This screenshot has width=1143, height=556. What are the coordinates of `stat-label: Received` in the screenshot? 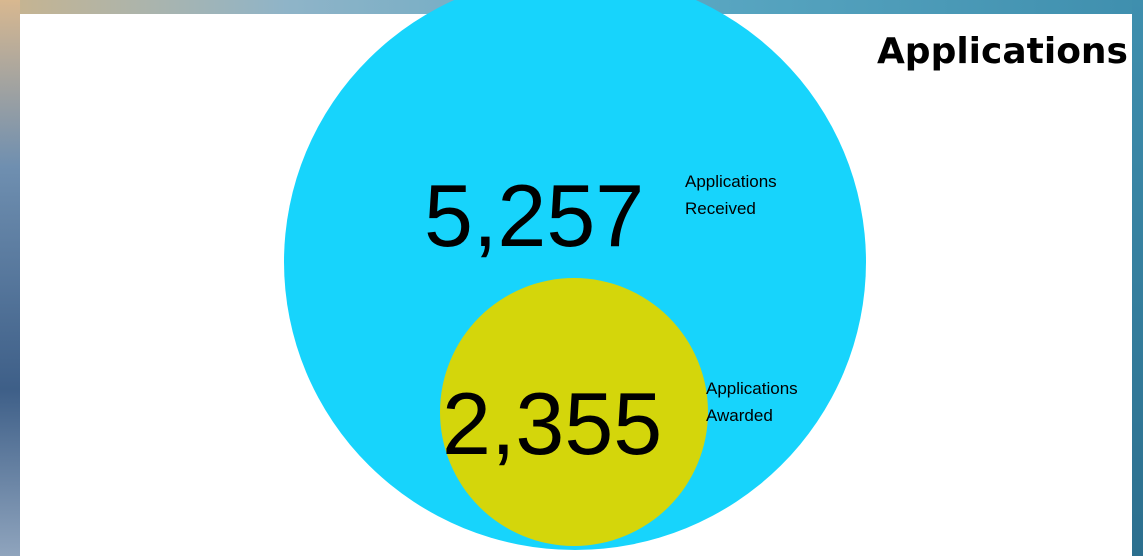 It's located at (720, 208).